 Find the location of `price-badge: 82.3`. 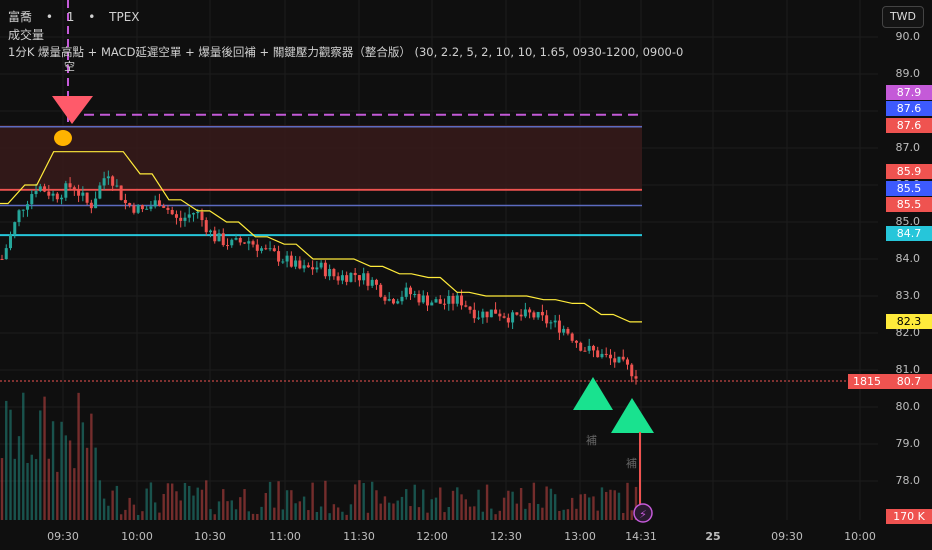

price-badge: 82.3 is located at coordinates (909, 321).